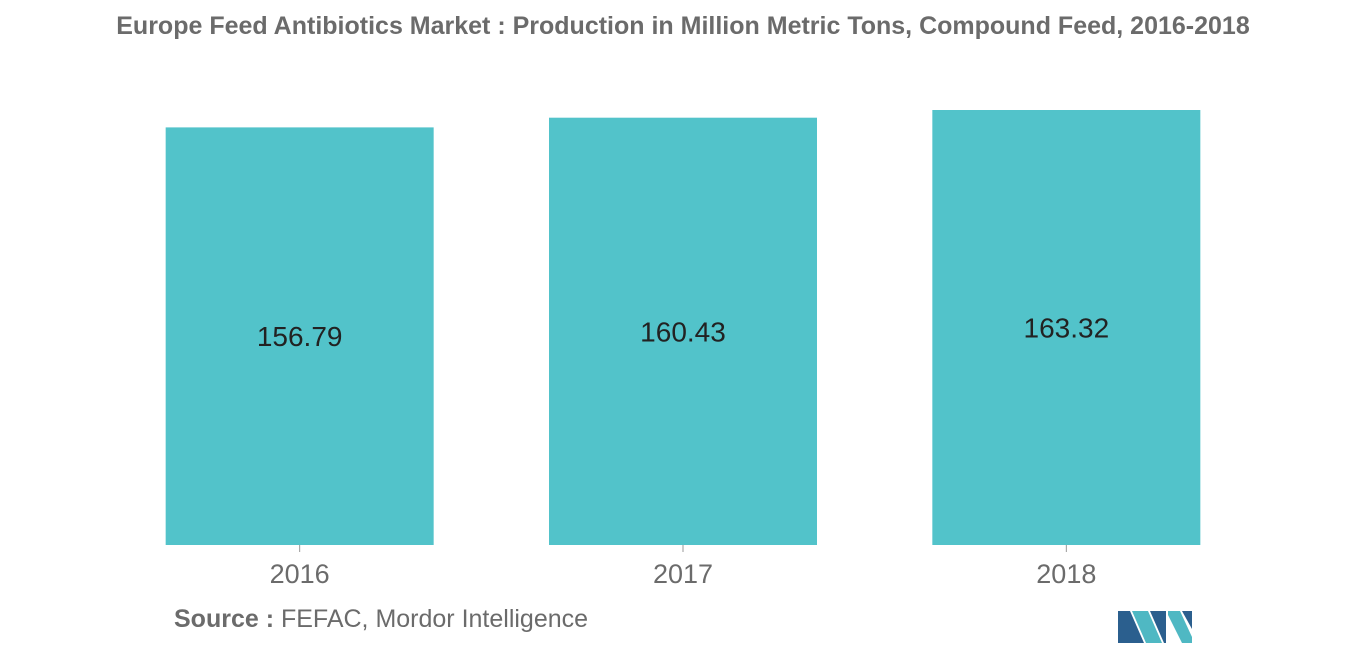  Describe the element at coordinates (1147, 627) in the screenshot. I see `logo-shape-middle-light` at that location.